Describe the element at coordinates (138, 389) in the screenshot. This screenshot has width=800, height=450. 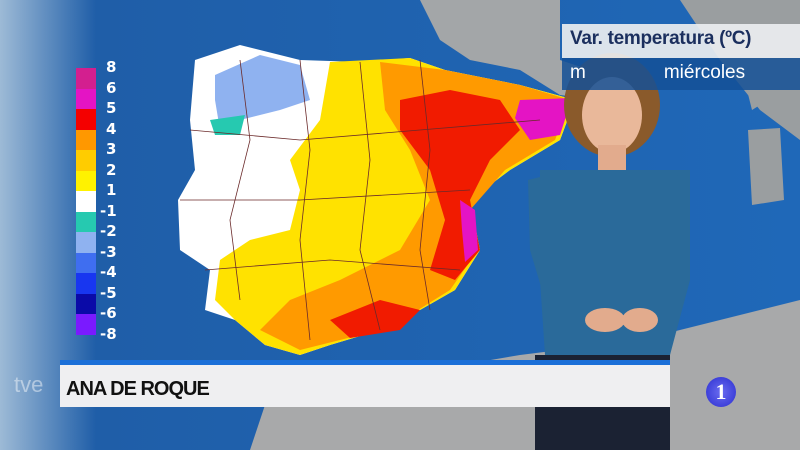
I see `presenter-name: ANA DE ROQUE` at that location.